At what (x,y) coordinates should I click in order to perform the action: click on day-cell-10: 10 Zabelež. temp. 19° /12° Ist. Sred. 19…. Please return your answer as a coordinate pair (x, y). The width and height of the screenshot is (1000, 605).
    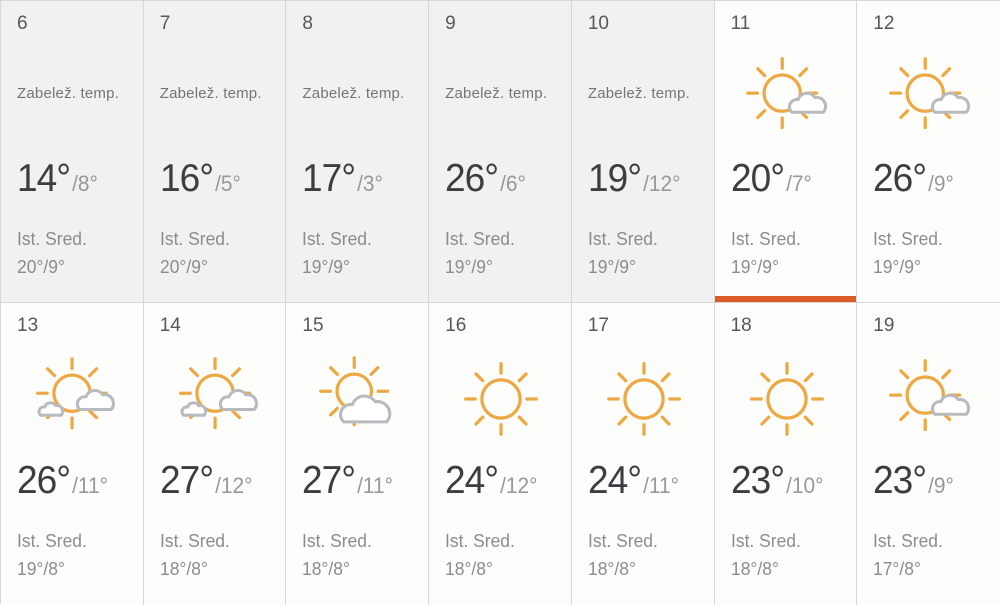
    Looking at the image, I should click on (643, 152).